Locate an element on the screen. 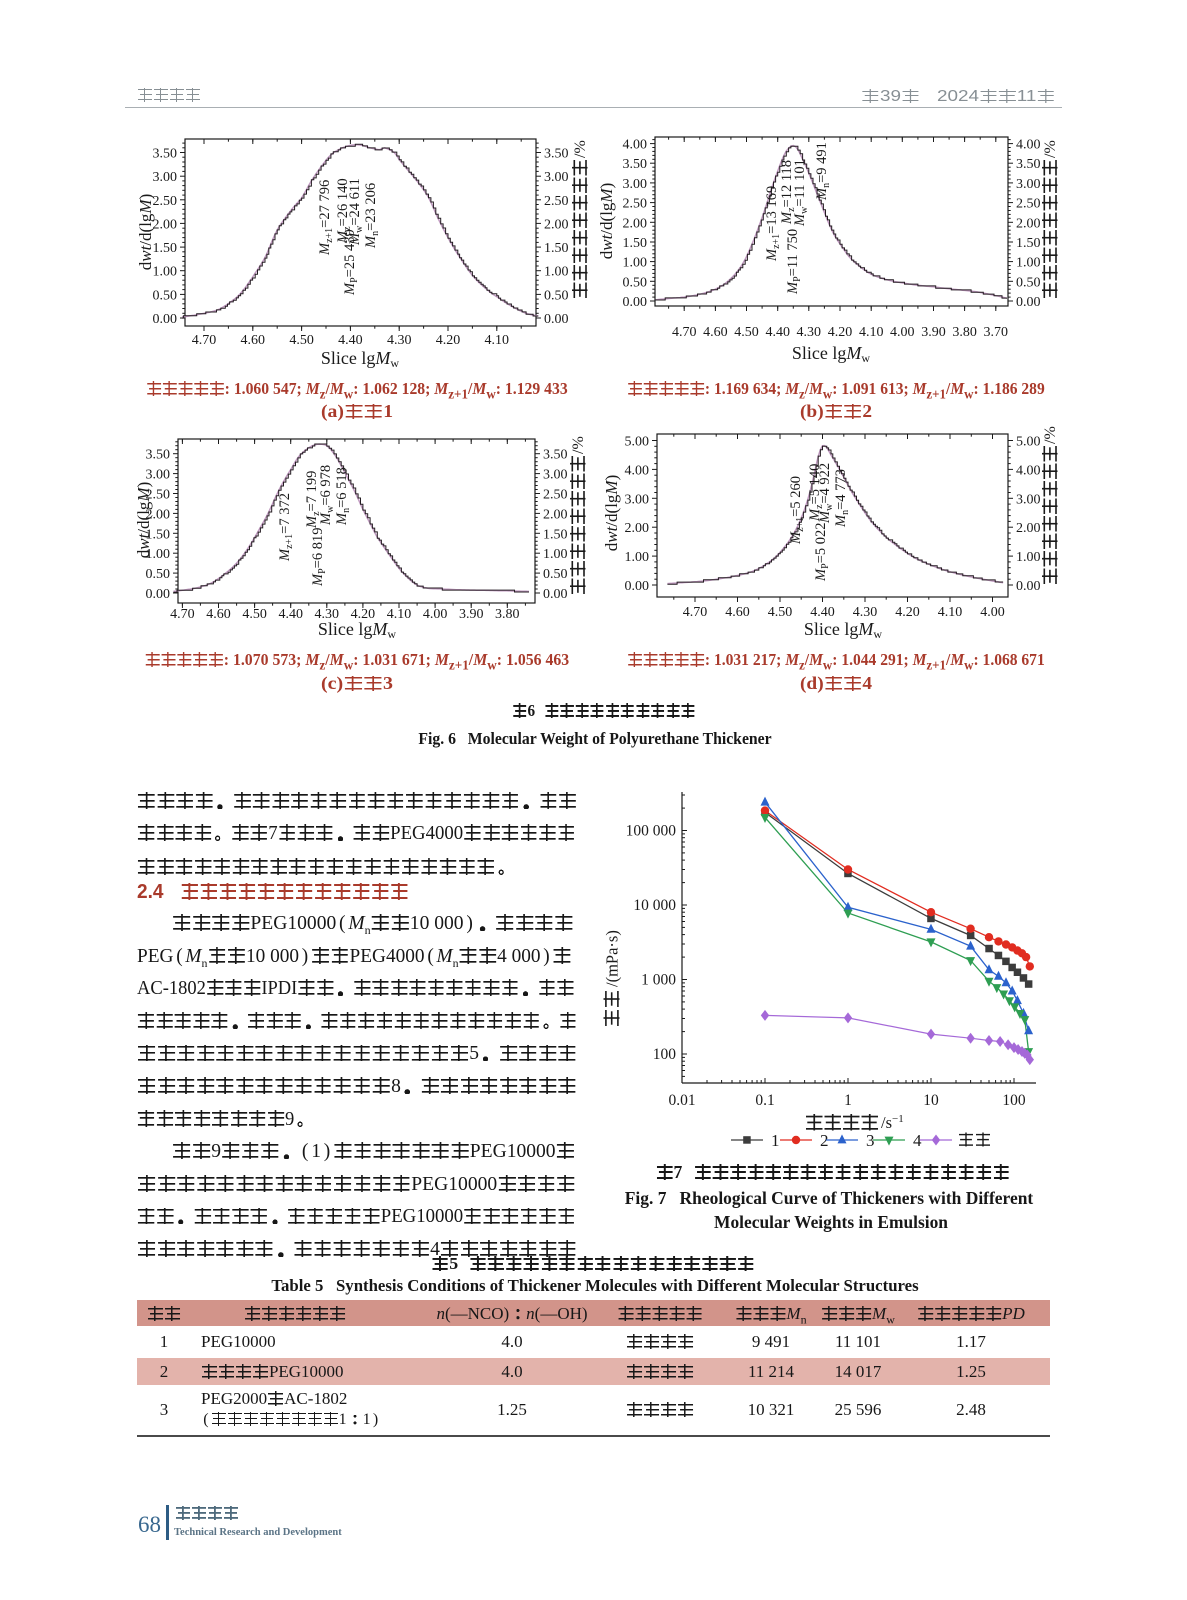  svg-text: Mn=6 518 is located at coordinates (343, 496).